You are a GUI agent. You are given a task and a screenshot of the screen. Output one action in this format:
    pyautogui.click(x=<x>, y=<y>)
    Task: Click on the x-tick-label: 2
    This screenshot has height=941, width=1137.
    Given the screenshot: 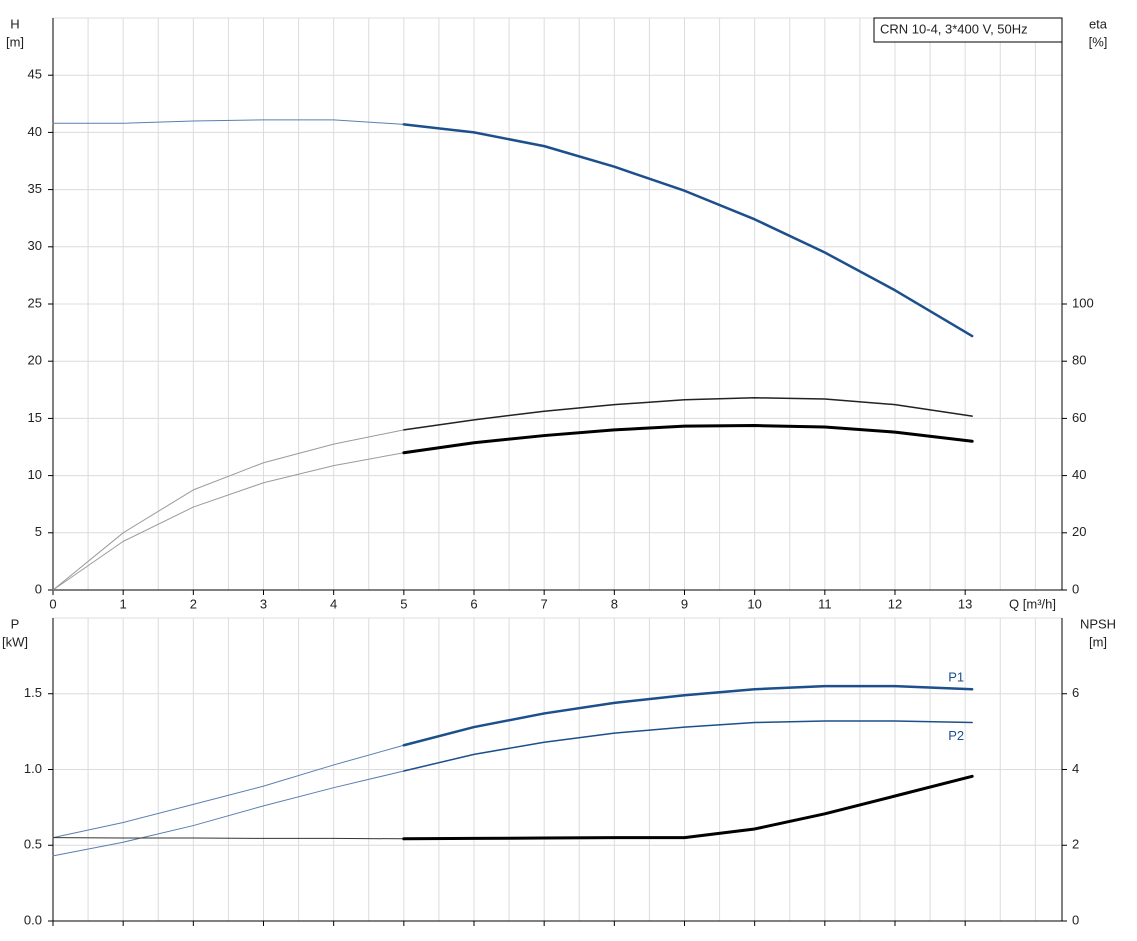 What is the action you would take?
    pyautogui.click(x=193, y=603)
    